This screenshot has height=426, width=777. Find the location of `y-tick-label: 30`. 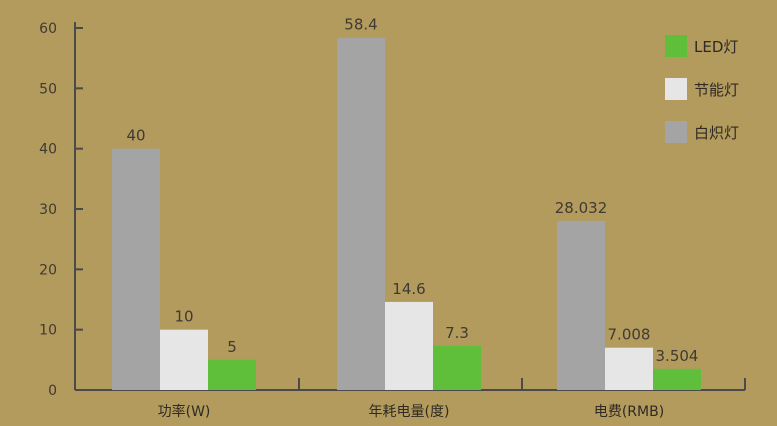

y-tick-label: 30 is located at coordinates (48, 210).